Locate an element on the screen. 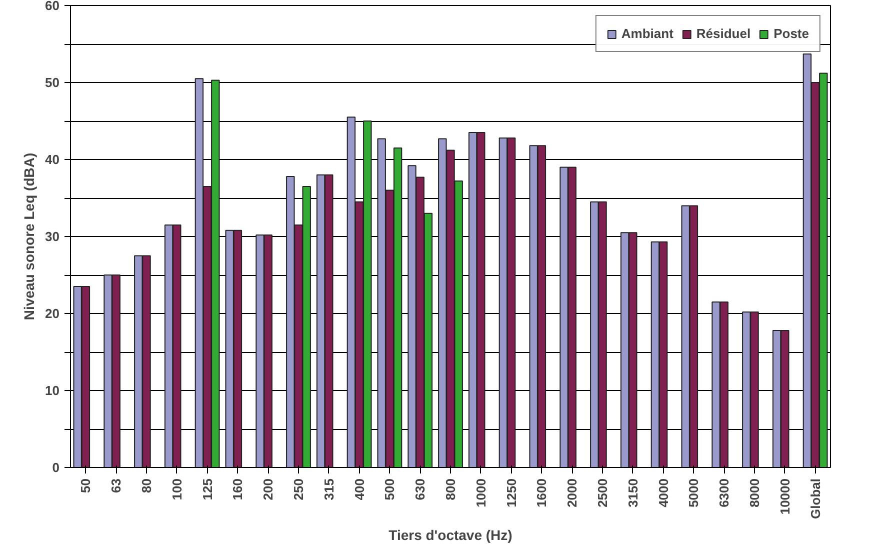 The height and width of the screenshot is (555, 869). x-tick-label: 8000 is located at coordinates (754, 493).